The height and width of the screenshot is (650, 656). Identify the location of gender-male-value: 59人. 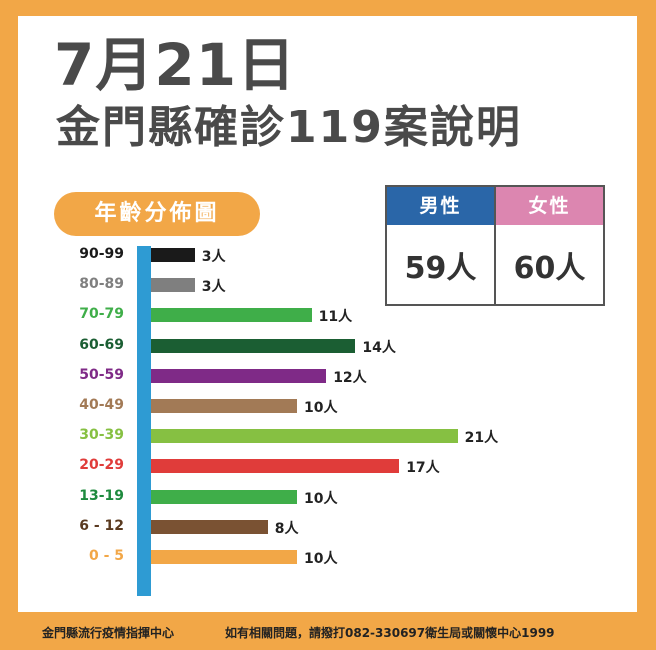
(440, 268).